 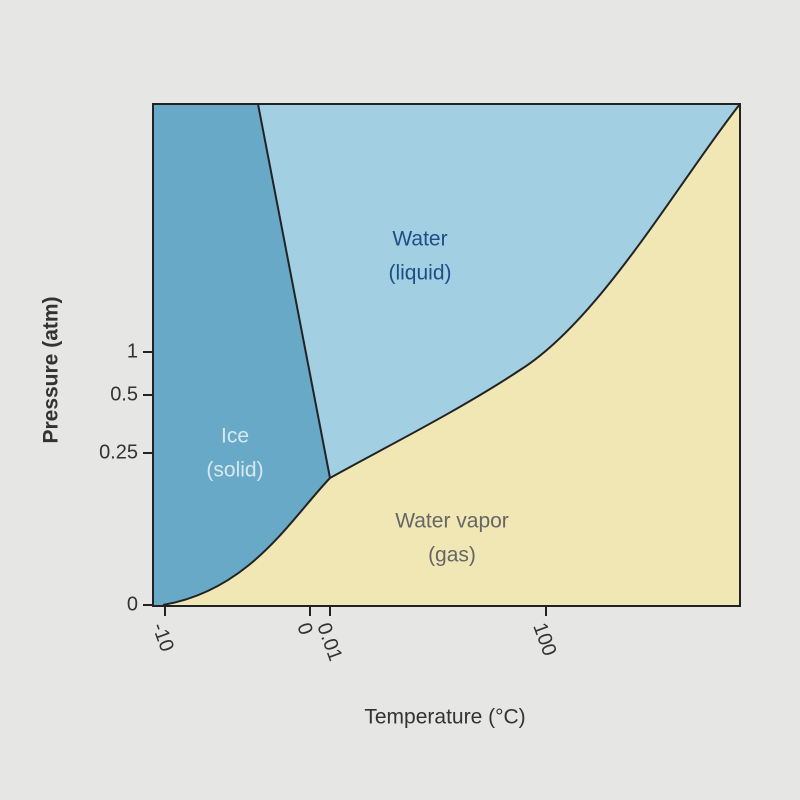 What do you see at coordinates (452, 521) in the screenshot?
I see `region-label-line: Water vapor` at bounding box center [452, 521].